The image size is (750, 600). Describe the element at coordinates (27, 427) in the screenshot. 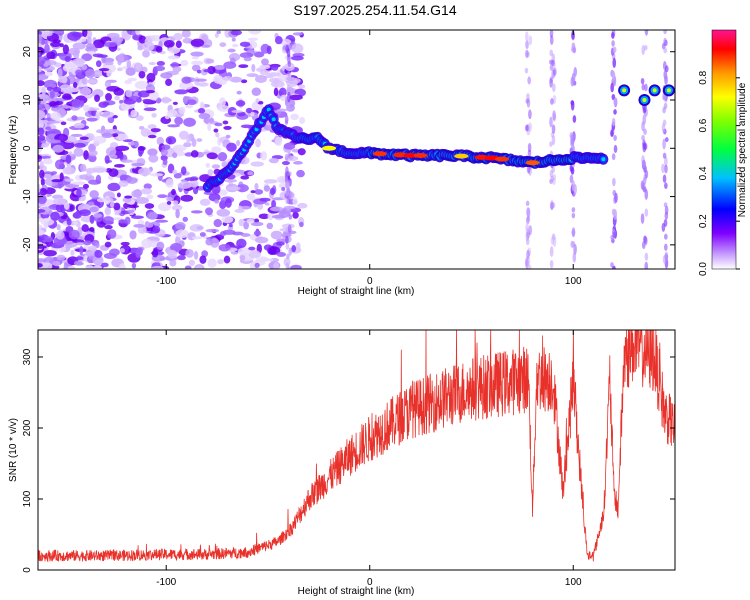

I see `y-tick-label: 200` at that location.